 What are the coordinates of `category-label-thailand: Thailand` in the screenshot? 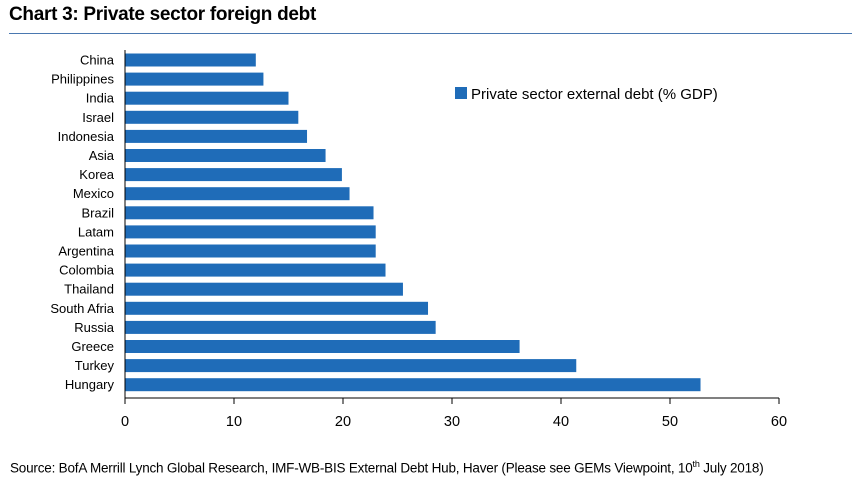 It's located at (89, 289).